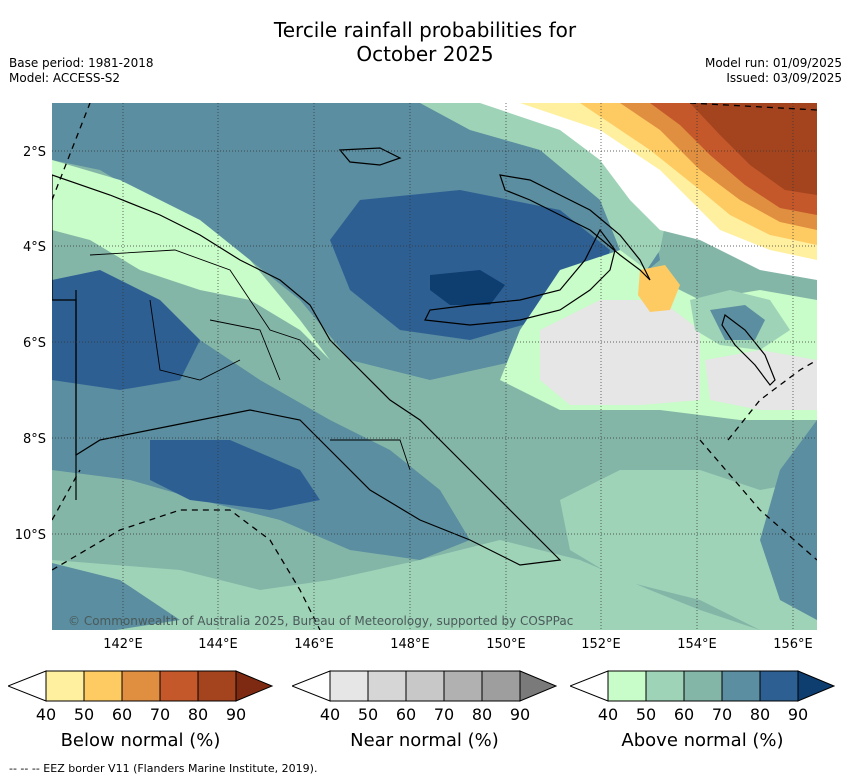  What do you see at coordinates (34, 247) in the screenshot?
I see `lat-label: 4°S` at bounding box center [34, 247].